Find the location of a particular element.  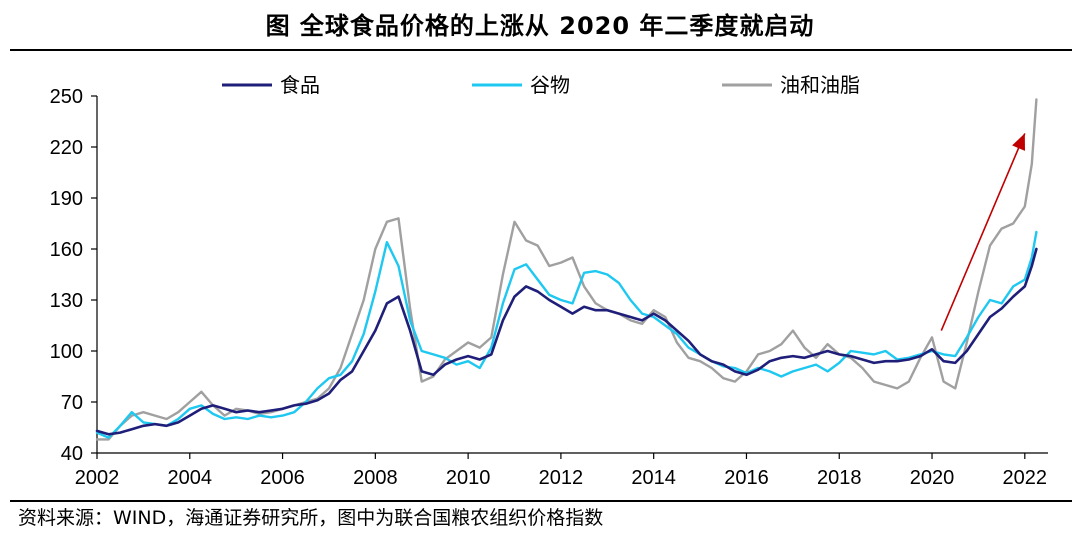

y-tick-label: 40 is located at coordinates (72, 454).